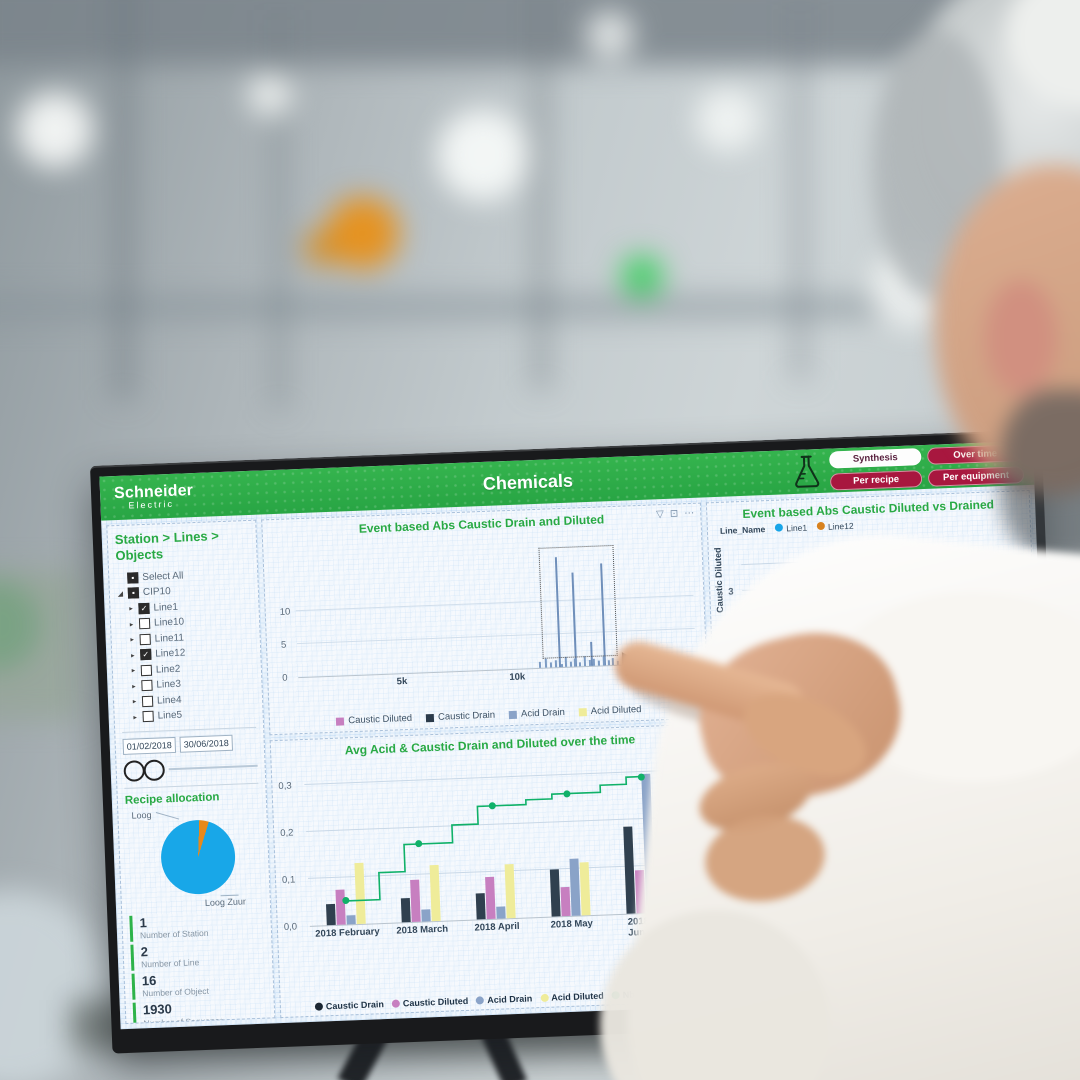  What do you see at coordinates (878, 628) in the screenshot?
I see `scatter-plot-area: 1 2 3` at bounding box center [878, 628].